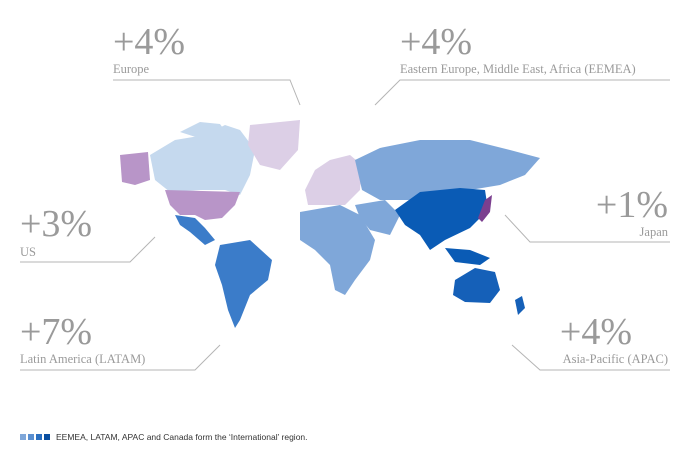 This screenshot has height=452, width=696. What do you see at coordinates (35, 437) in the screenshot?
I see `legend-swatches` at bounding box center [35, 437].